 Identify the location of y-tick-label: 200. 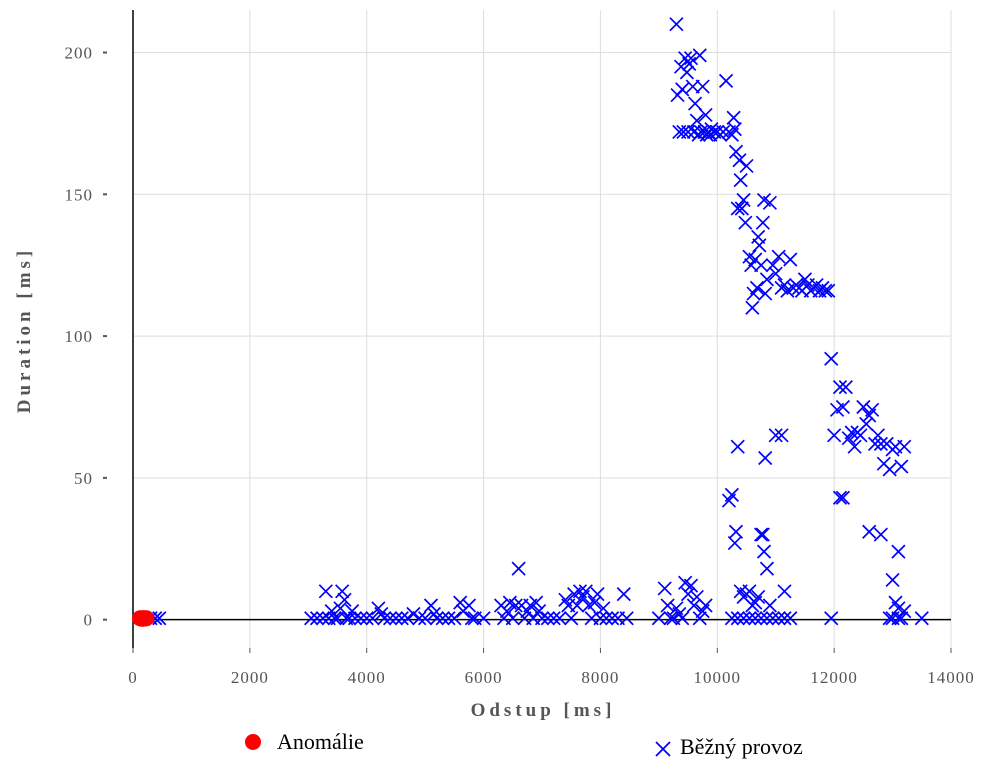
(79, 53).